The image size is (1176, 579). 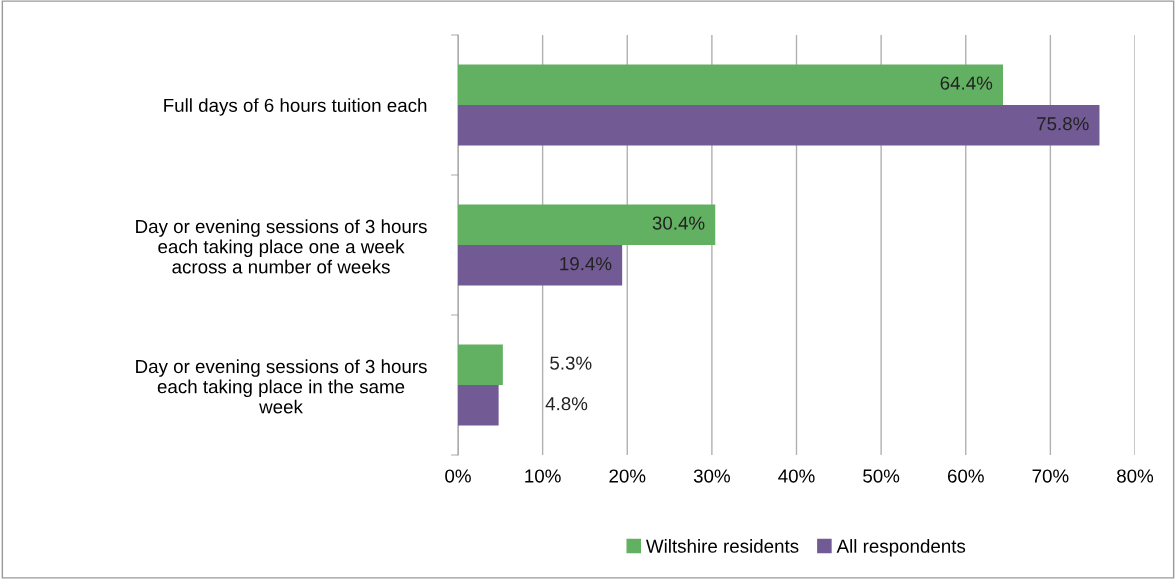 I want to click on legend-label: Wiltshire residents, so click(x=722, y=546).